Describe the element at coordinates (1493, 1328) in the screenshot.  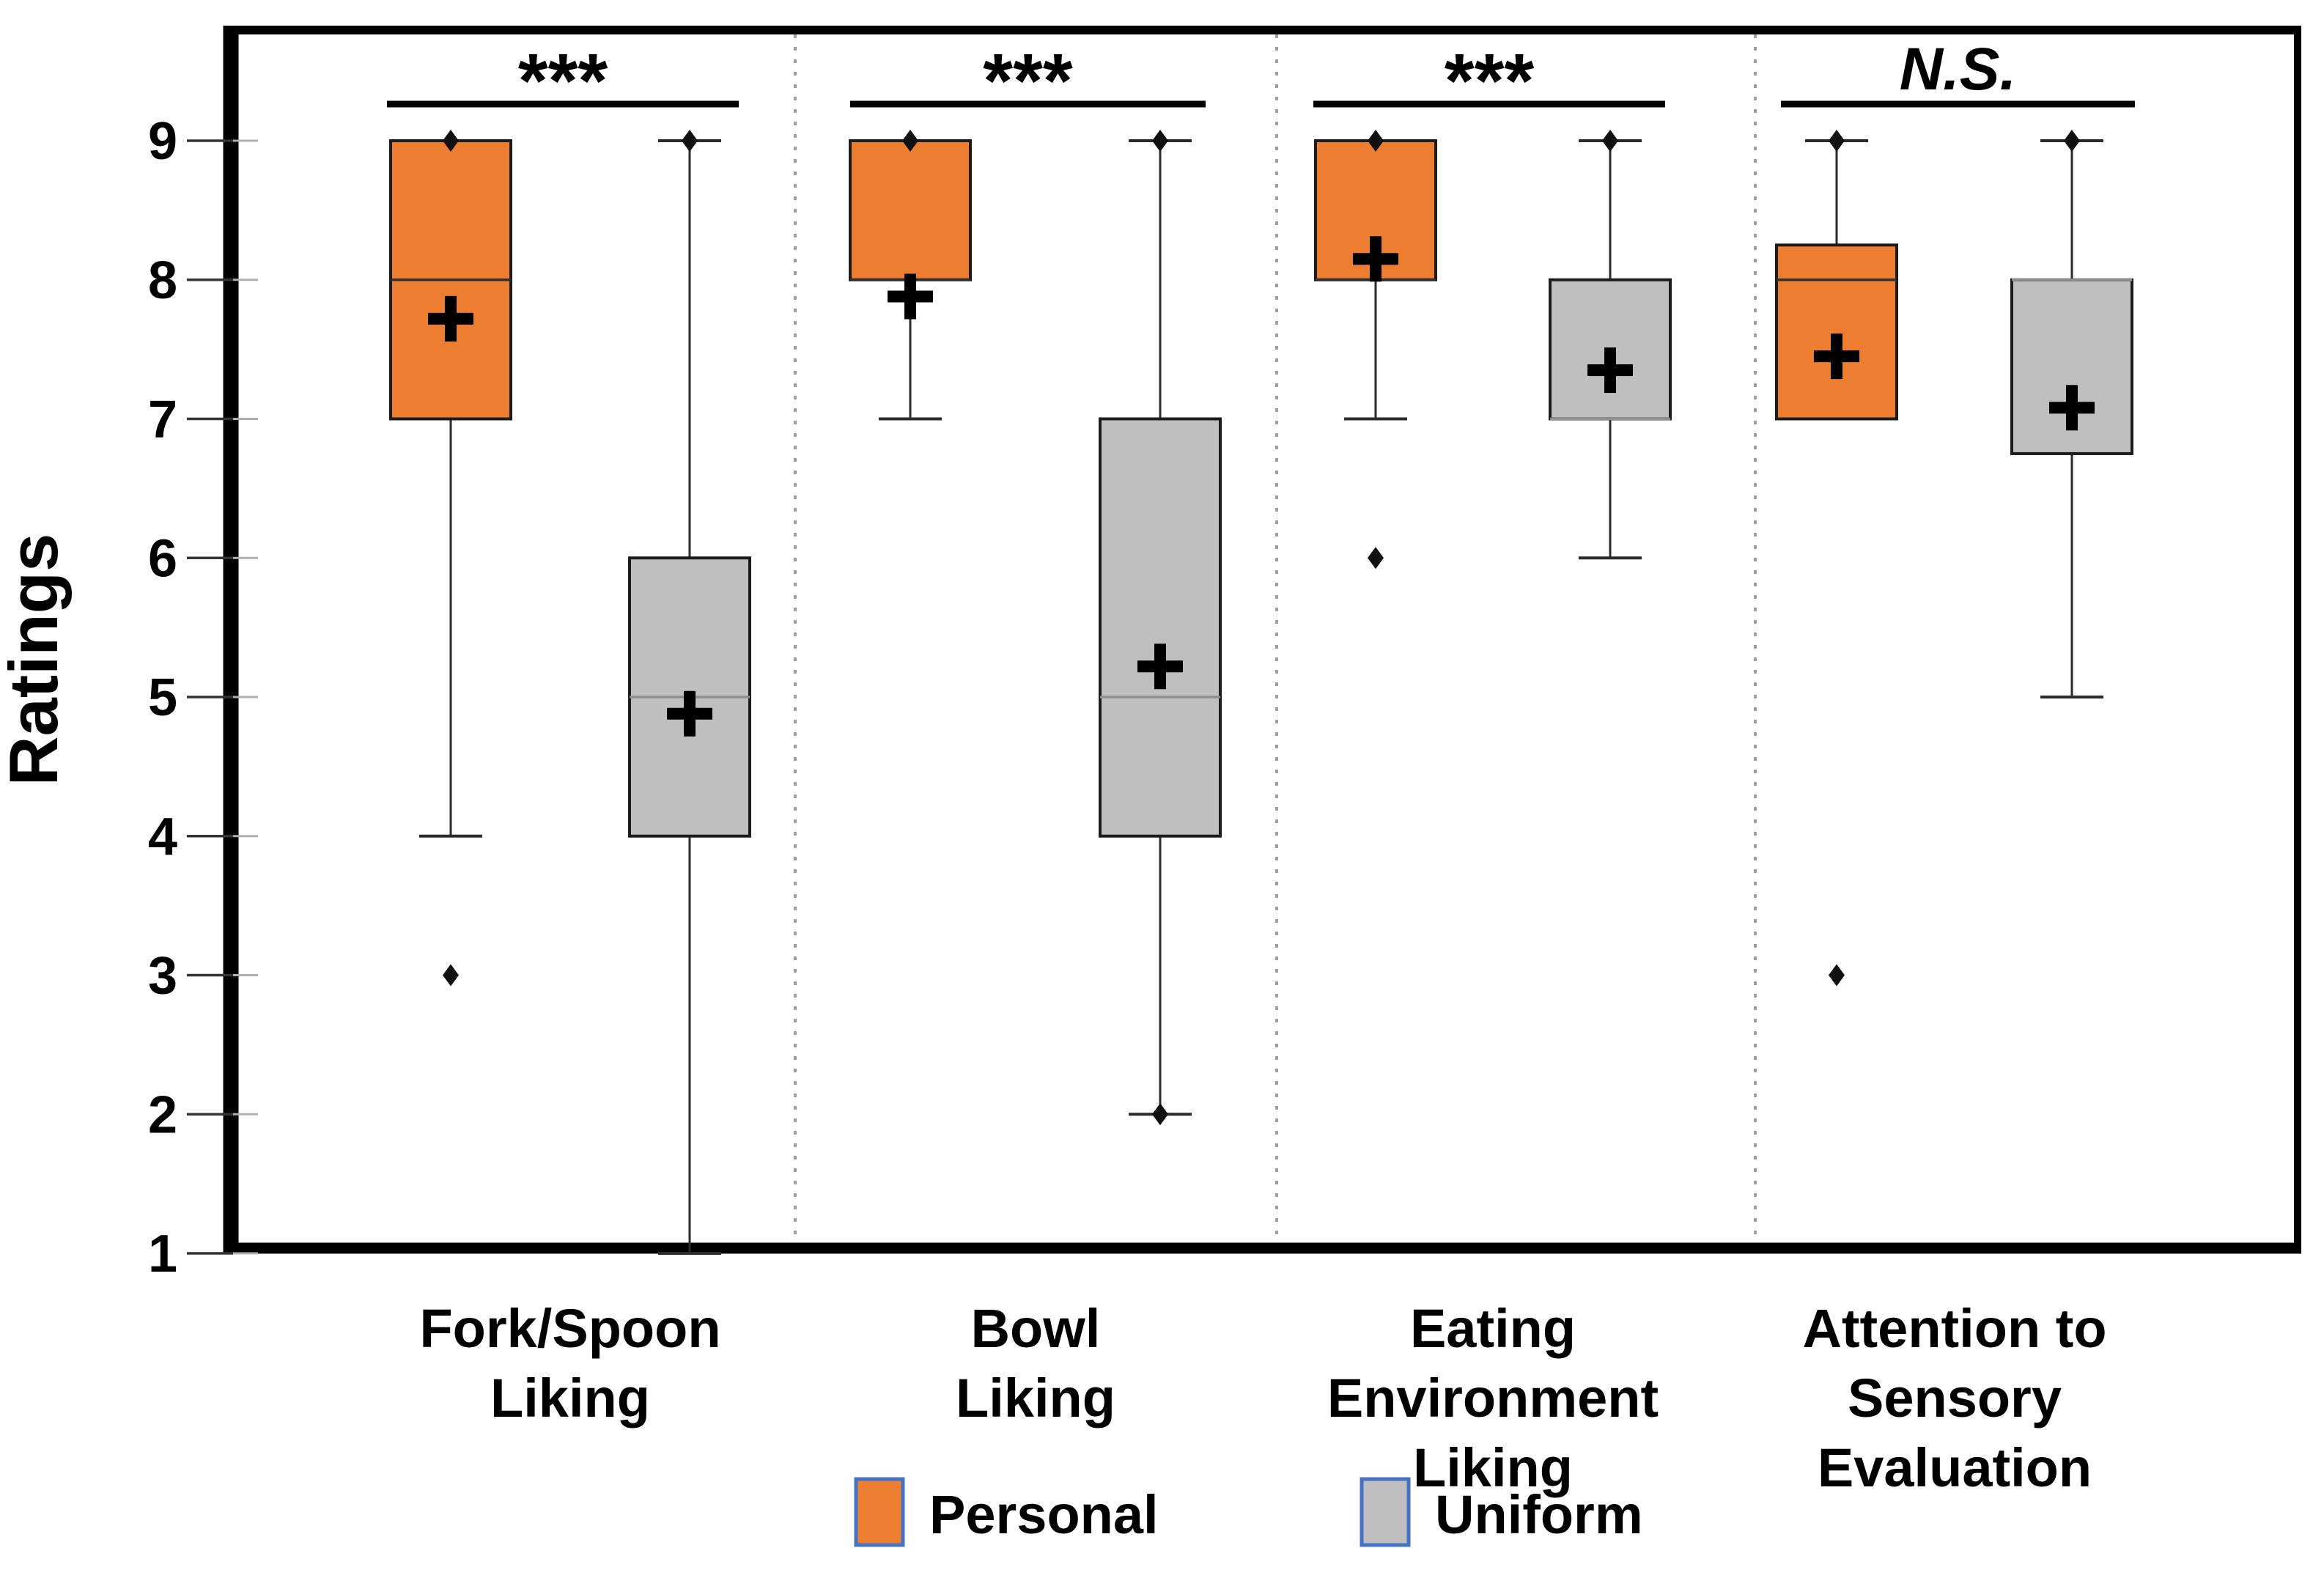
I see `x-axis-label-line: Eating` at that location.